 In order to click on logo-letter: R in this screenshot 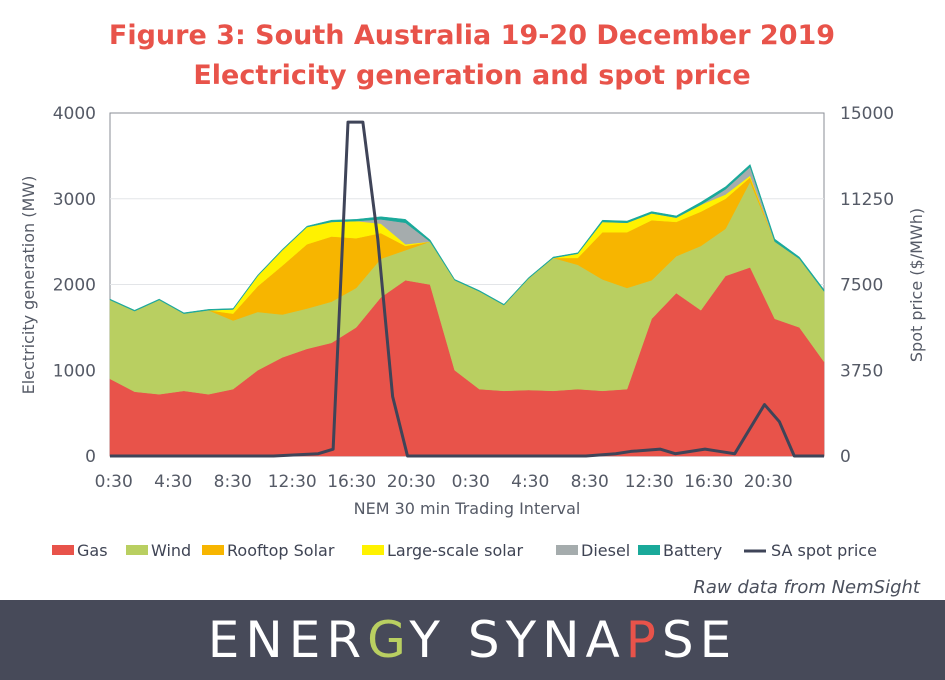, I will do `click(347, 640)`.